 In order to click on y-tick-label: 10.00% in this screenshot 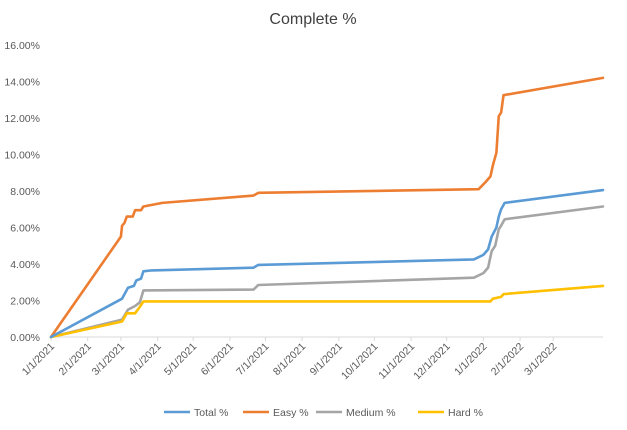, I will do `click(22, 156)`.